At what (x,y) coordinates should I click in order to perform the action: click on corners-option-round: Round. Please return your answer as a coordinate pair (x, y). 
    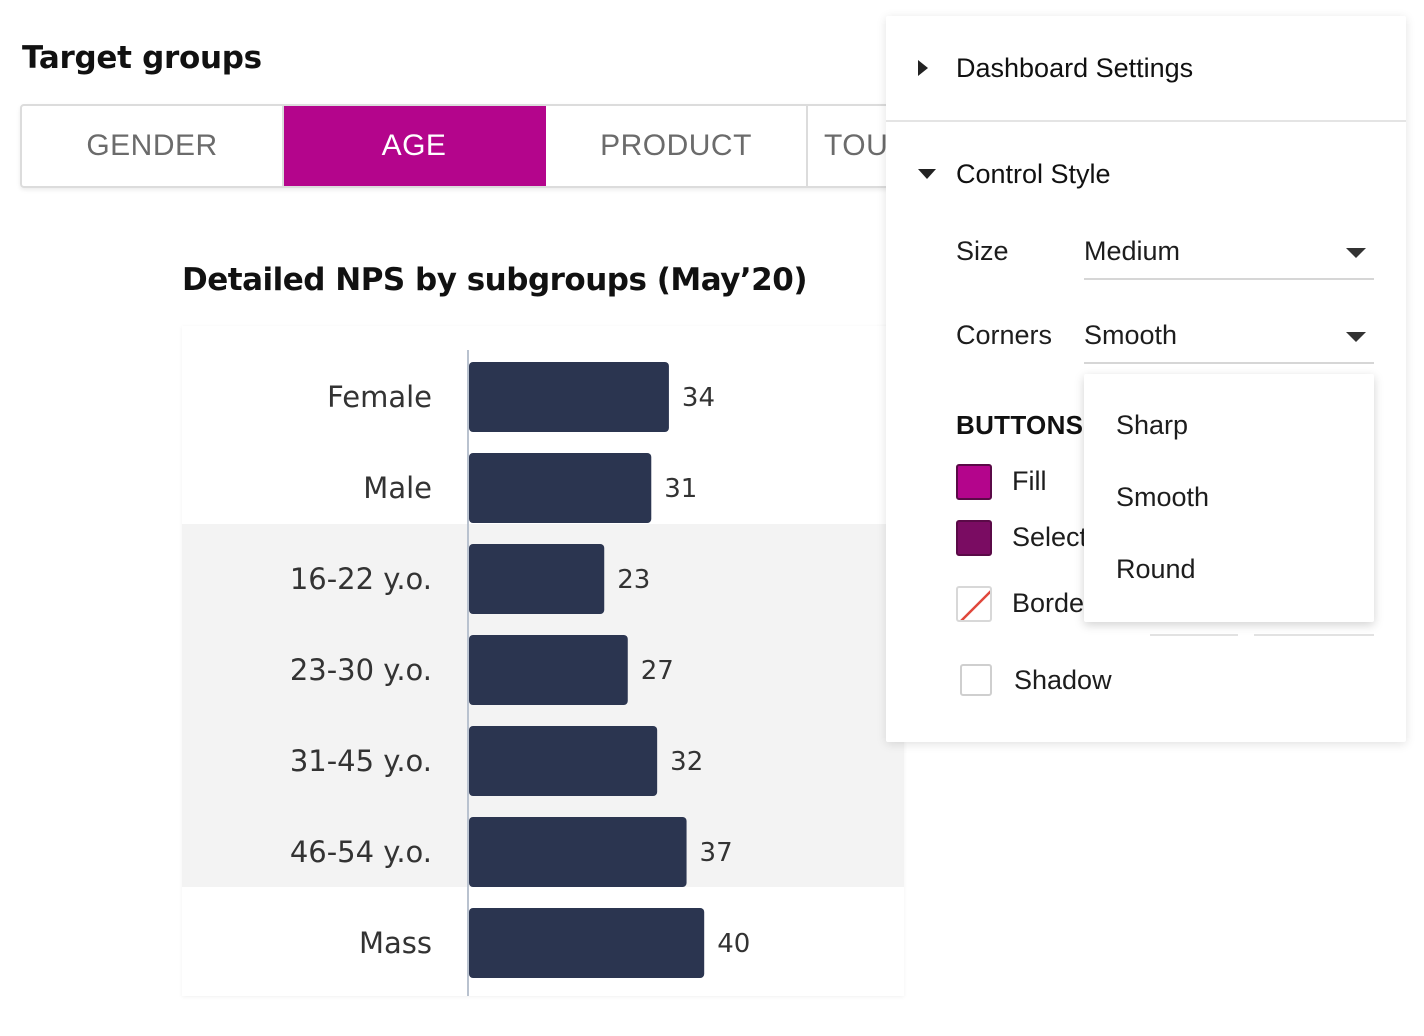
    Looking at the image, I should click on (1156, 569).